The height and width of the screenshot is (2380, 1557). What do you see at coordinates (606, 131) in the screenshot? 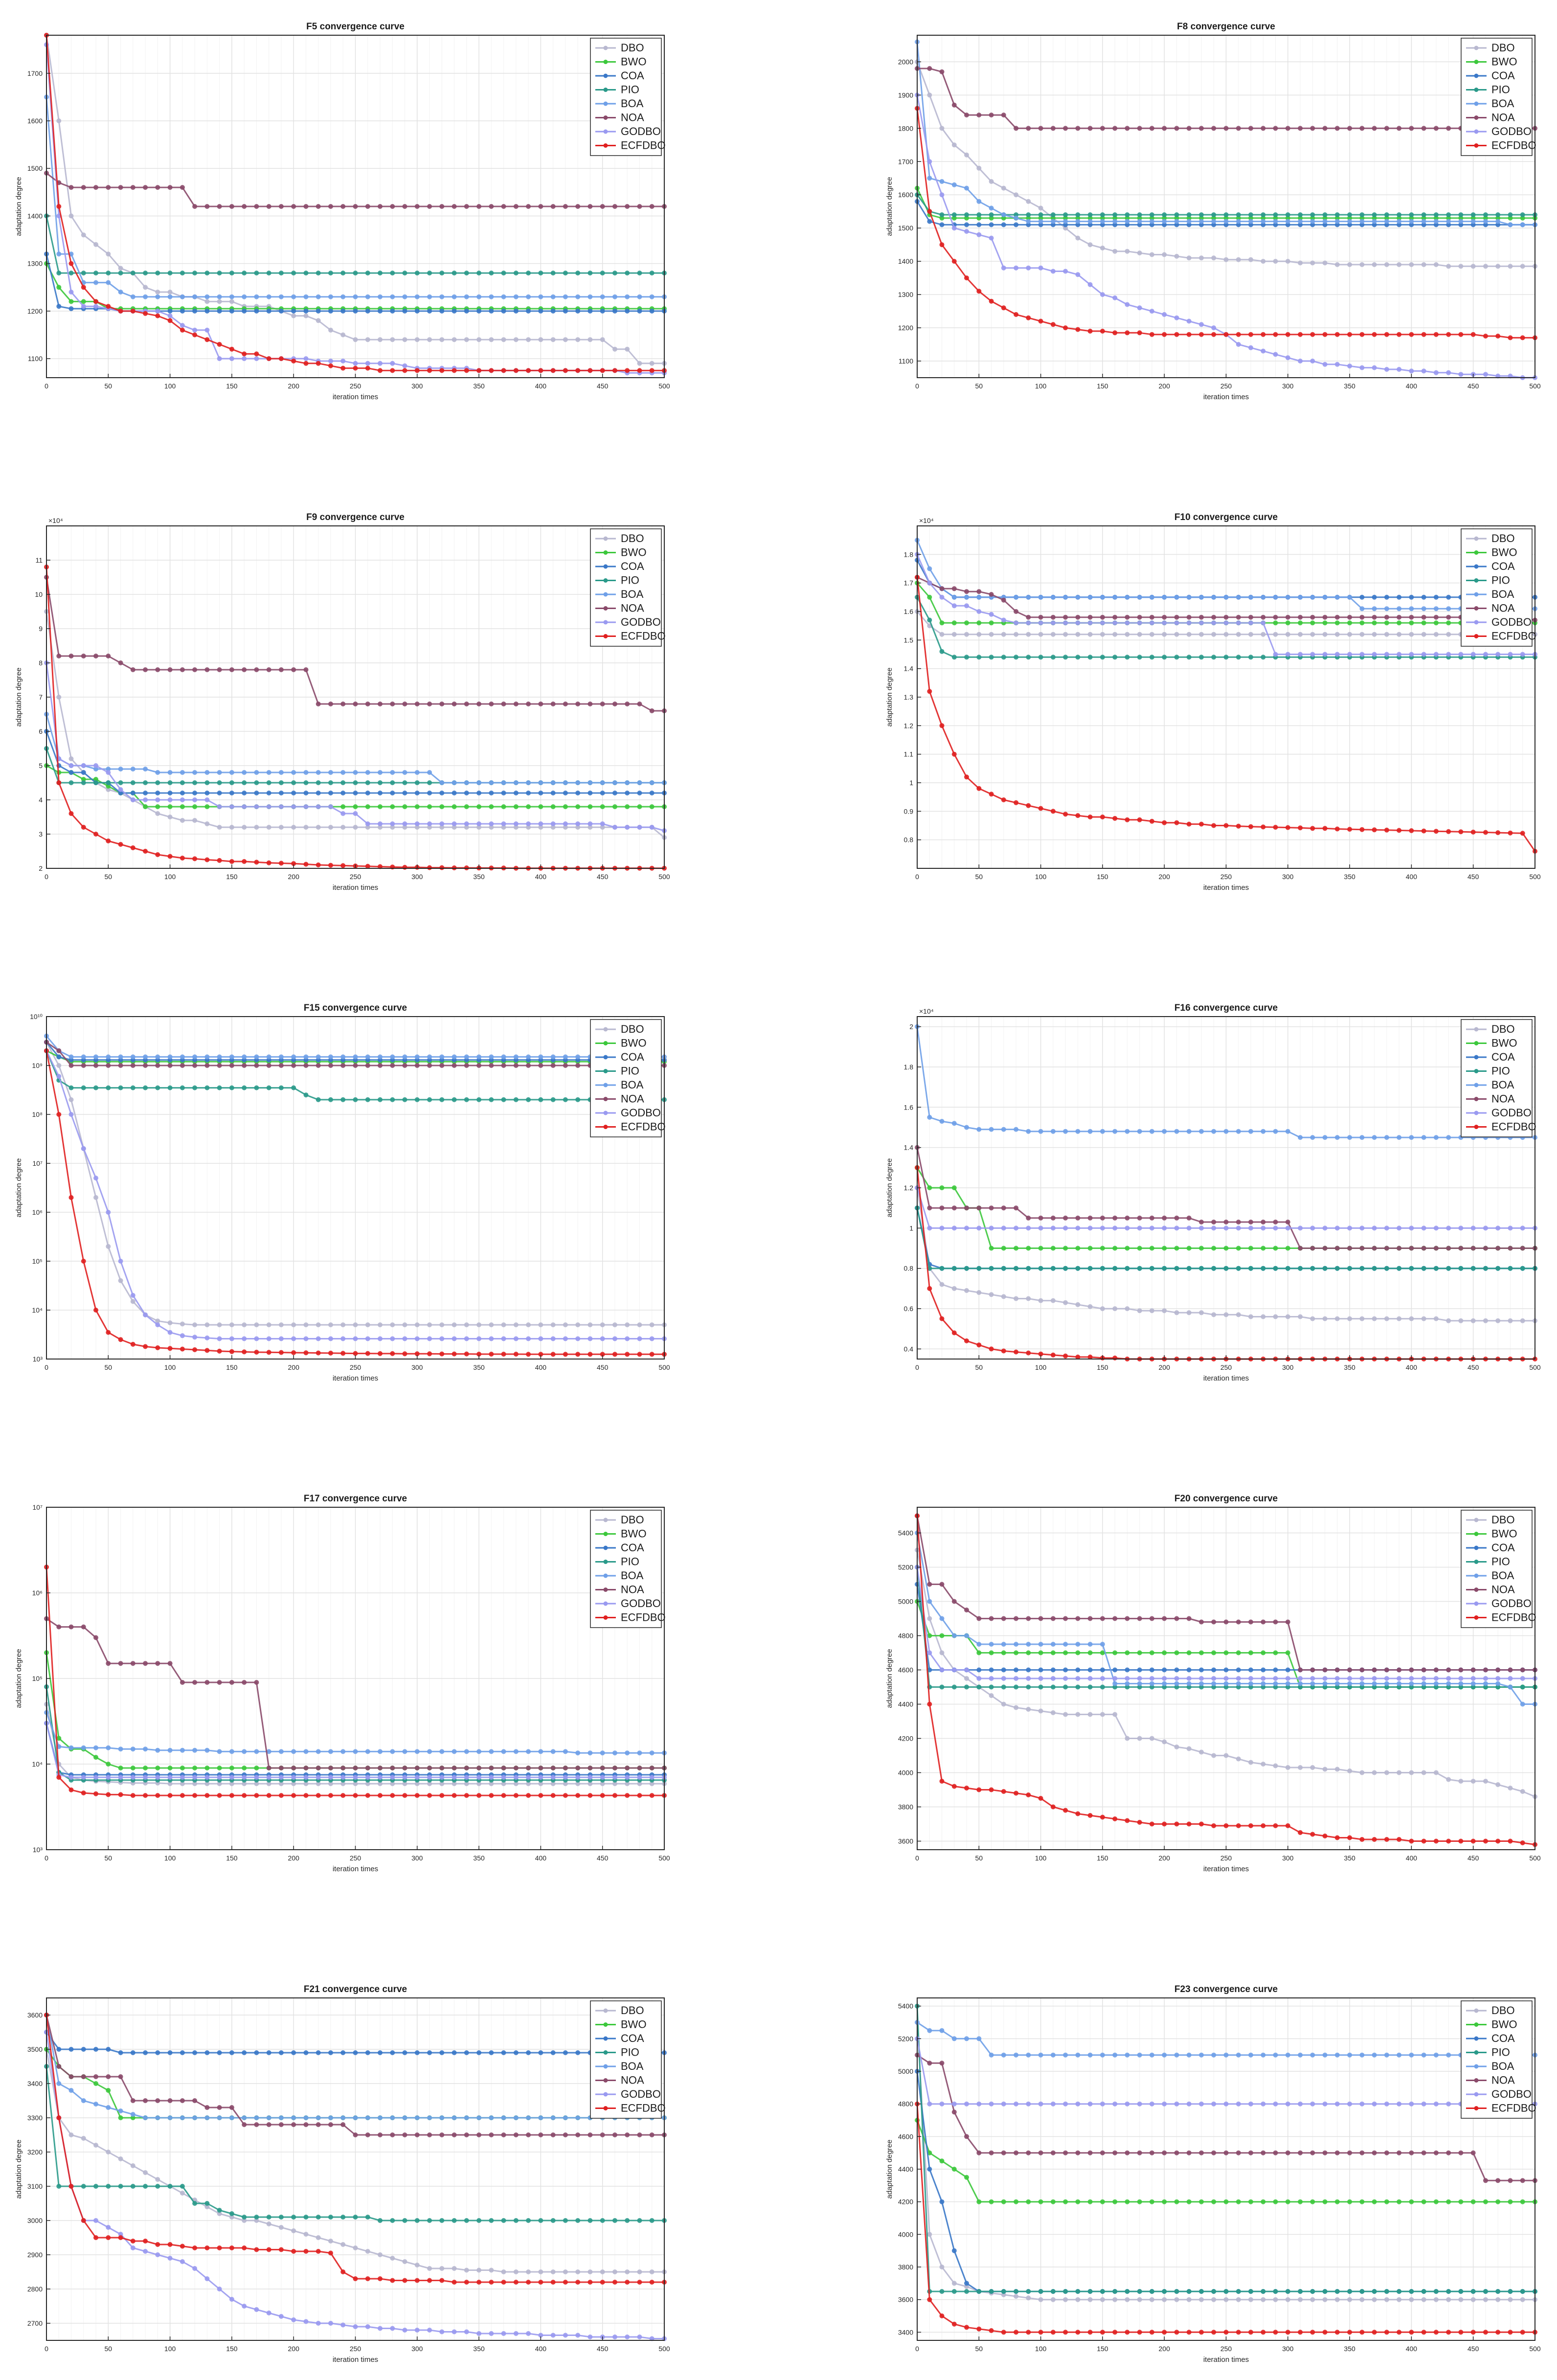
I see `legend-marker-godbo` at bounding box center [606, 131].